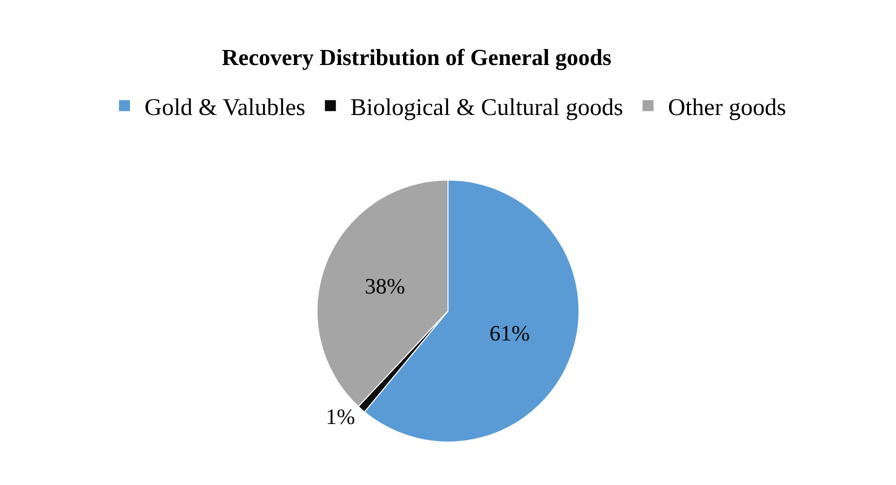  What do you see at coordinates (727, 107) in the screenshot?
I see `legend-label: Other goods` at bounding box center [727, 107].